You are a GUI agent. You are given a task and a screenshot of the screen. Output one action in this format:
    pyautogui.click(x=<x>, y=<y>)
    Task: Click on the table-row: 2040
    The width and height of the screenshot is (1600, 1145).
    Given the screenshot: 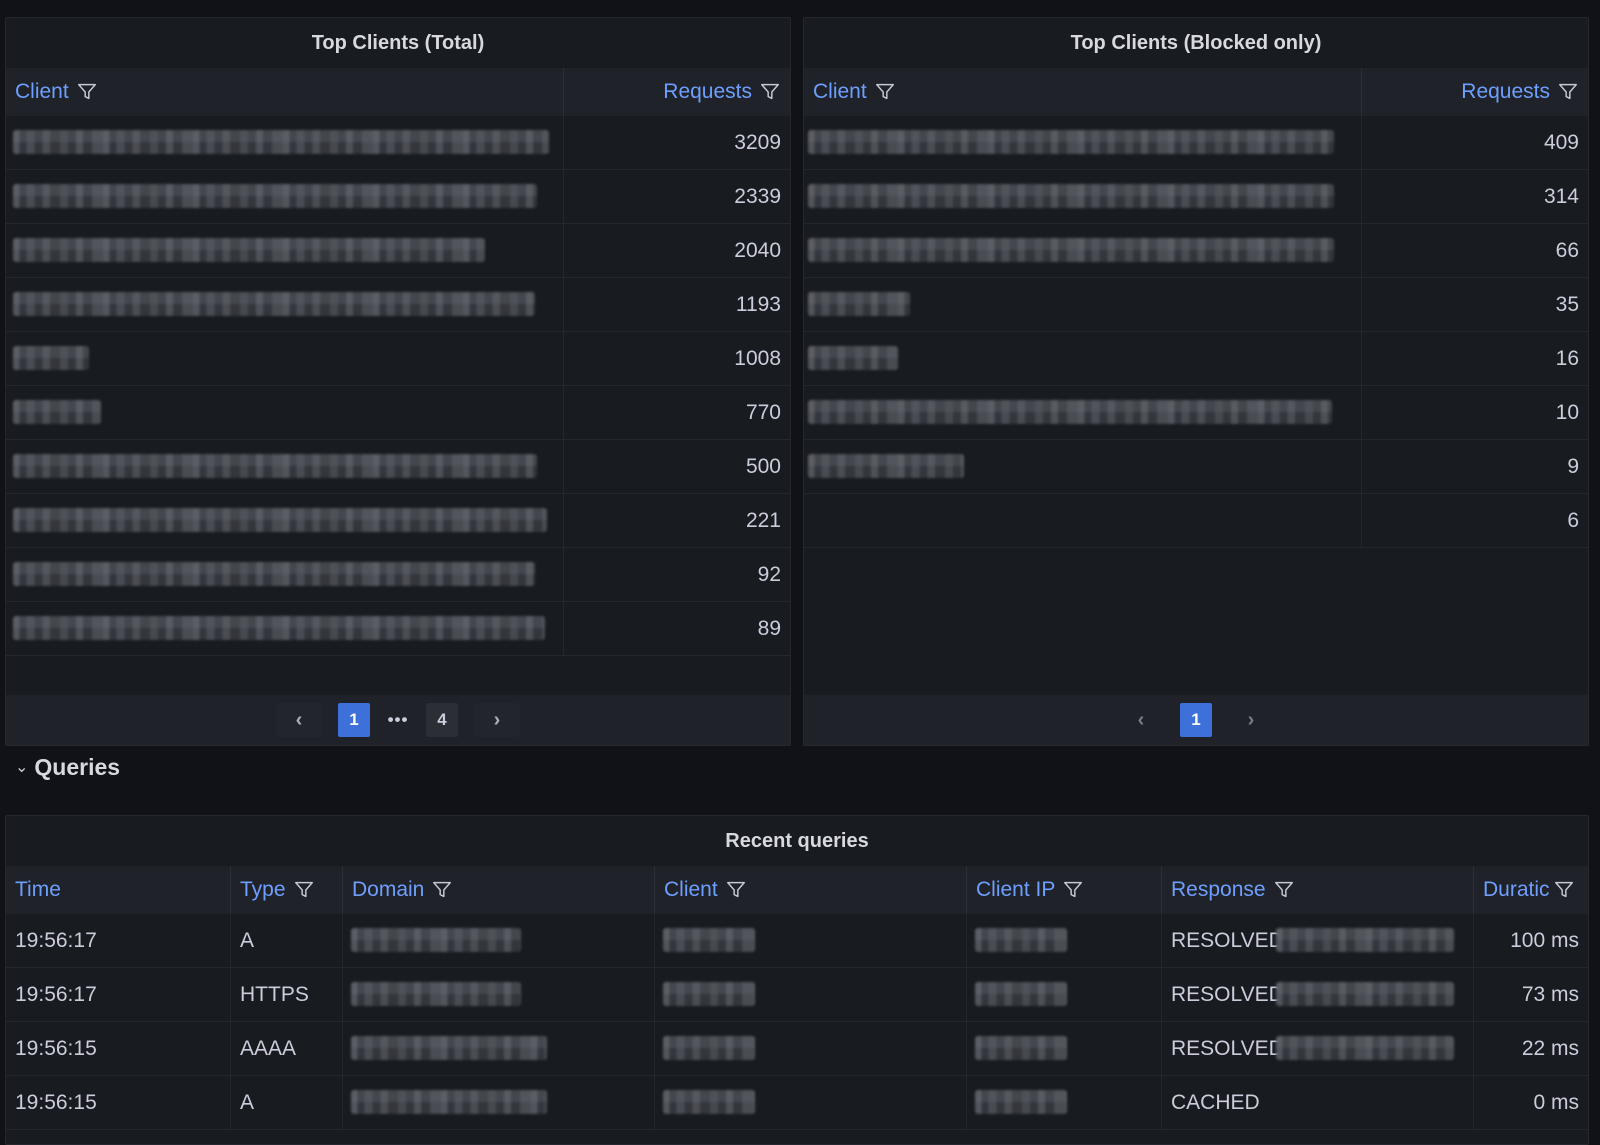 What is the action you would take?
    pyautogui.click(x=398, y=251)
    